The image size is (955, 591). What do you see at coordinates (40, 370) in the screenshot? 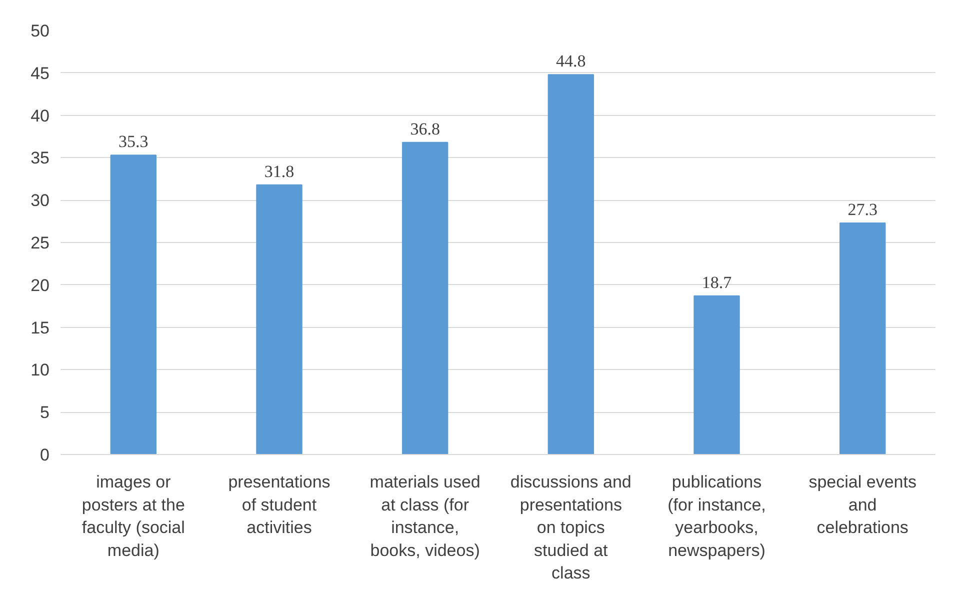
I see `y-tick-label: 10` at bounding box center [40, 370].